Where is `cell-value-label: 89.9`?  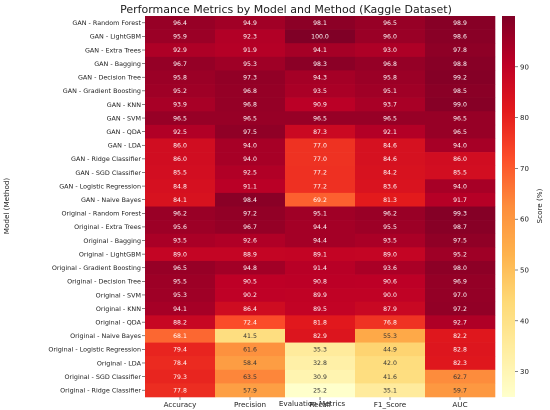 cell-value-label: 89.9 is located at coordinates (320, 295).